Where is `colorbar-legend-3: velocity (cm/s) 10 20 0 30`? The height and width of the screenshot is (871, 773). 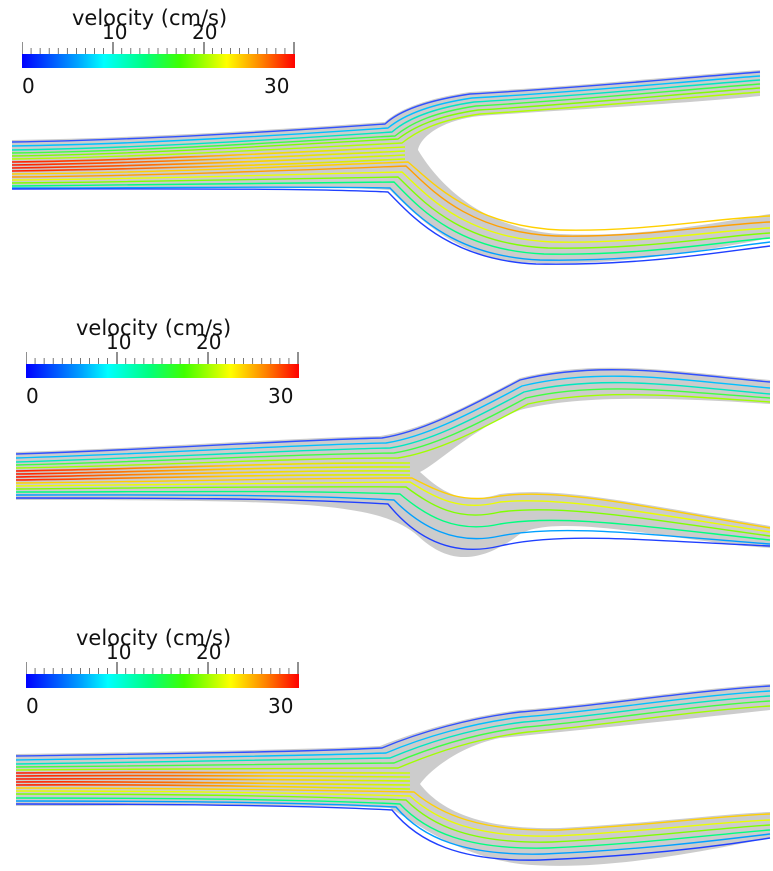
colorbar-legend-3: velocity (cm/s) 10 20 0 30 is located at coordinates (171, 676).